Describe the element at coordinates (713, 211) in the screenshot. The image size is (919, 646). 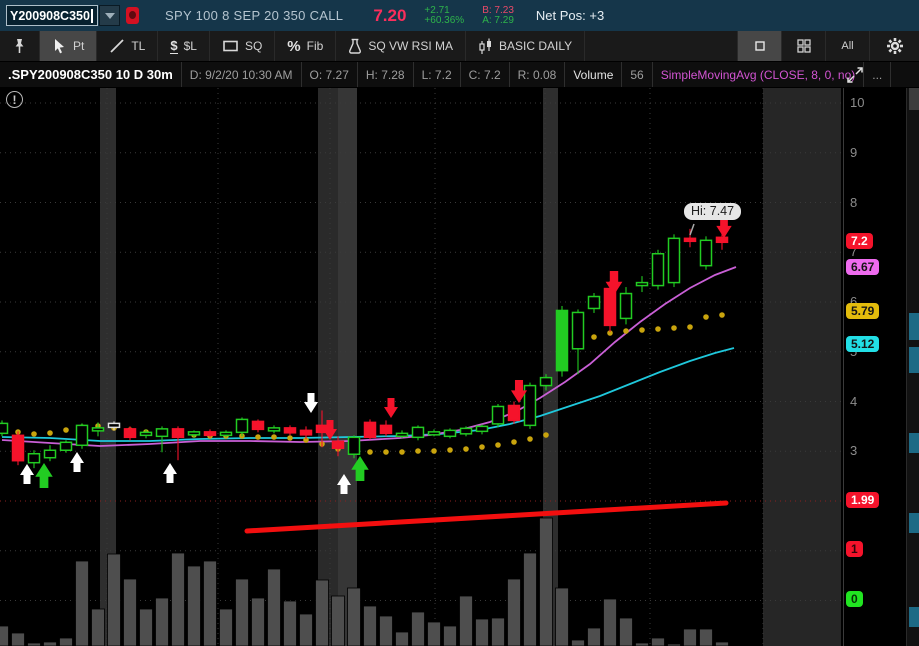
I see `high-price-tooltip: Hi: 7.47` at that location.